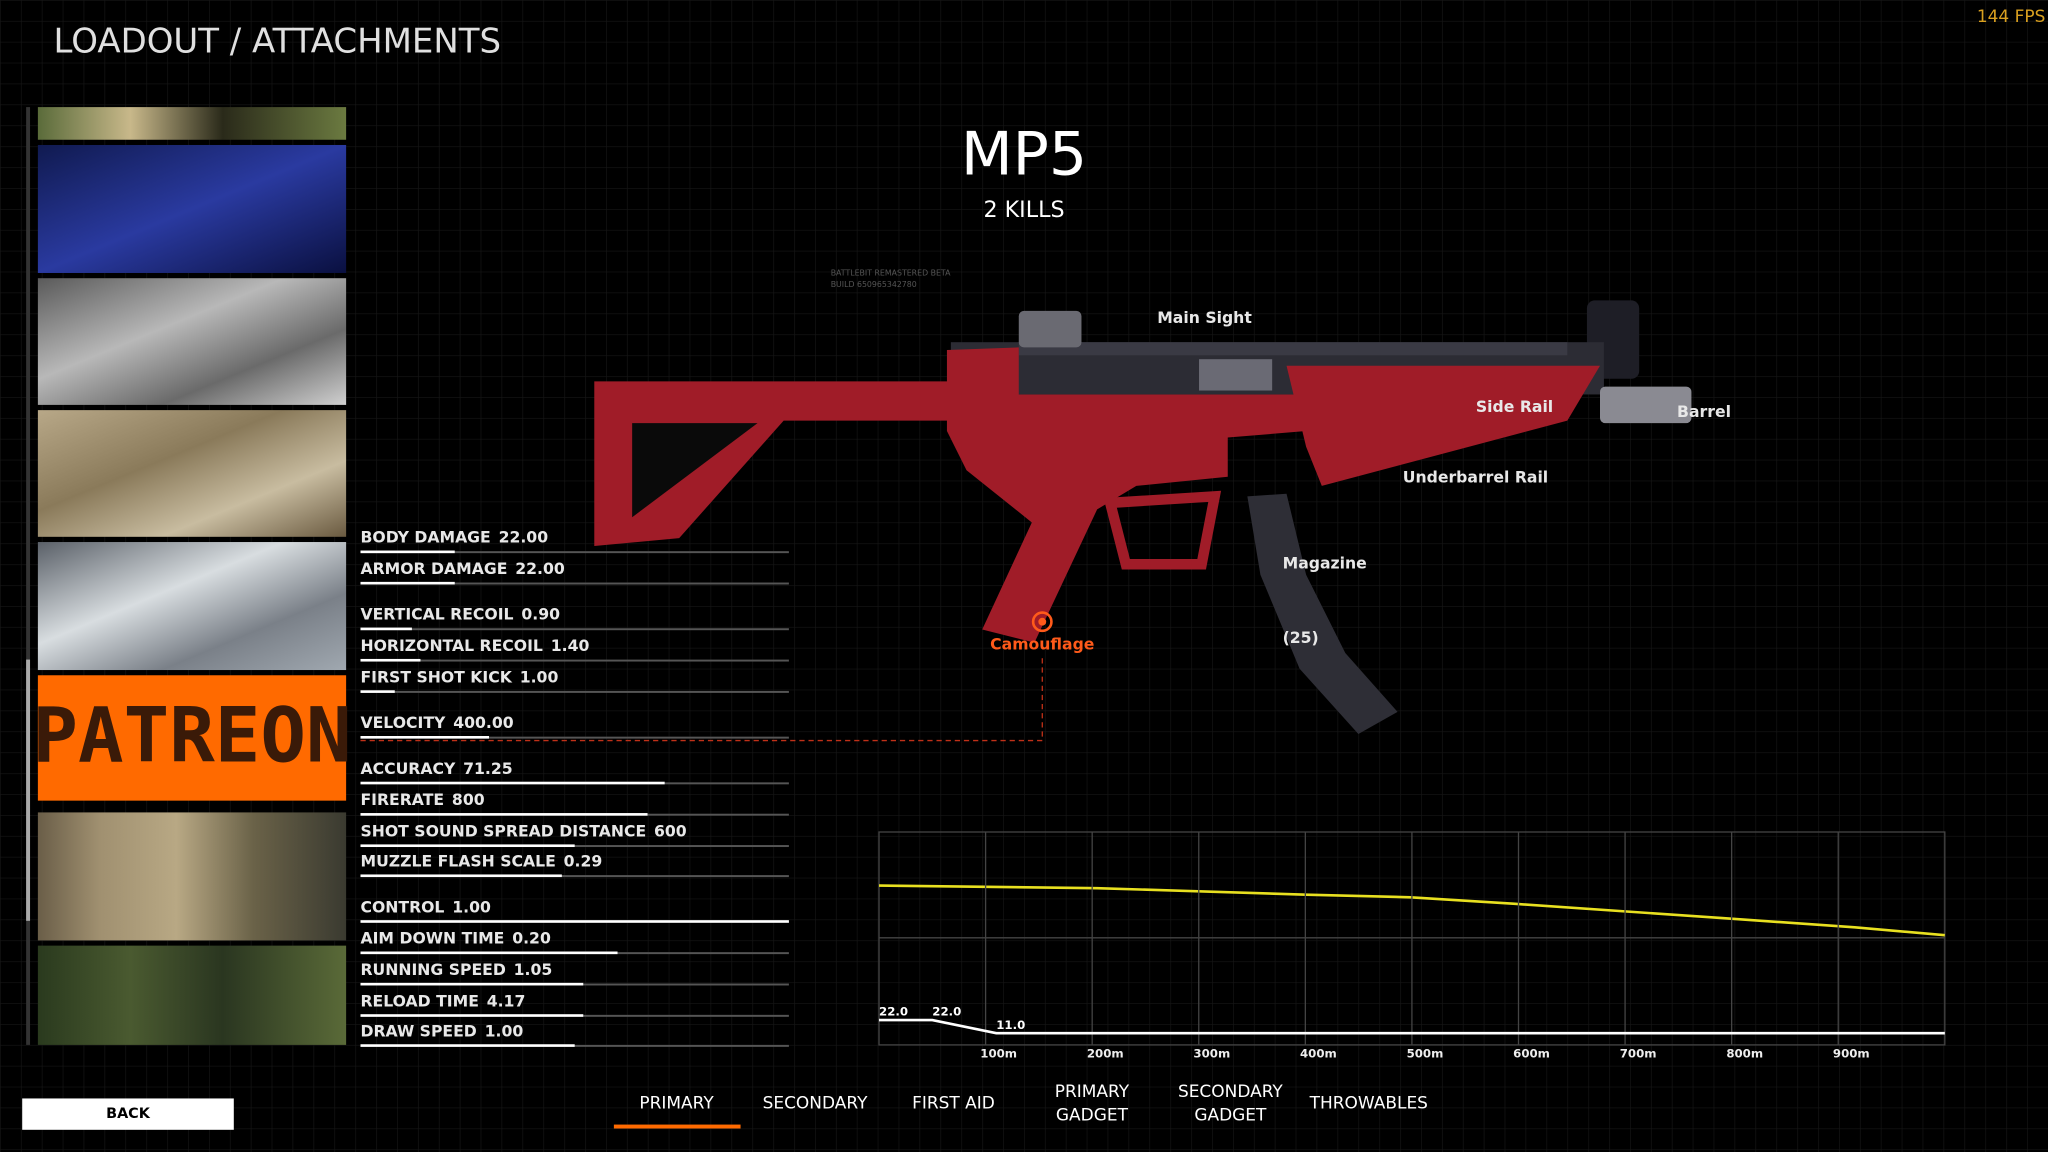 This screenshot has height=1152, width=2048. What do you see at coordinates (1301, 637) in the screenshot?
I see `magazine-size: (25)` at bounding box center [1301, 637].